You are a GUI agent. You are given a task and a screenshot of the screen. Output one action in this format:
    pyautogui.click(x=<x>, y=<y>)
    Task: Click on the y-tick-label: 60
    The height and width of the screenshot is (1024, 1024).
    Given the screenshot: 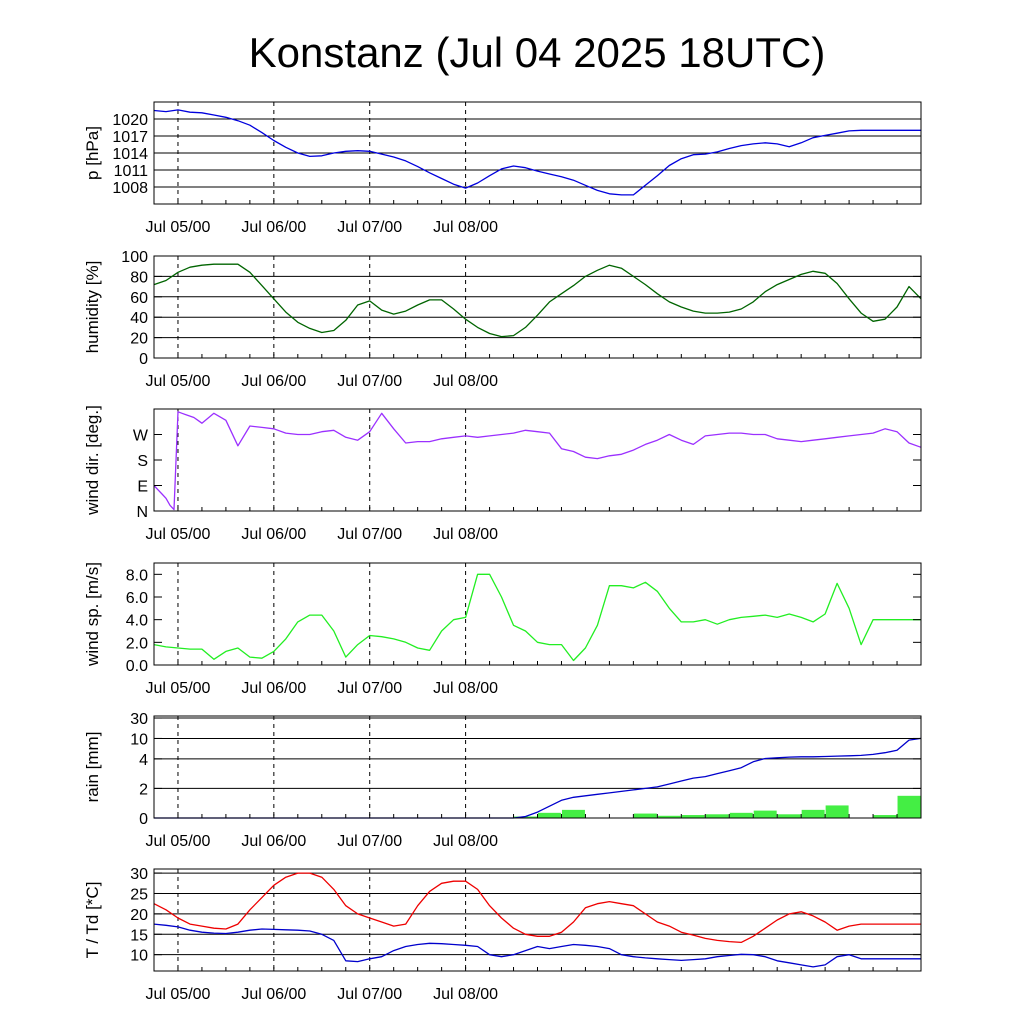 What is the action you would take?
    pyautogui.click(x=139, y=298)
    